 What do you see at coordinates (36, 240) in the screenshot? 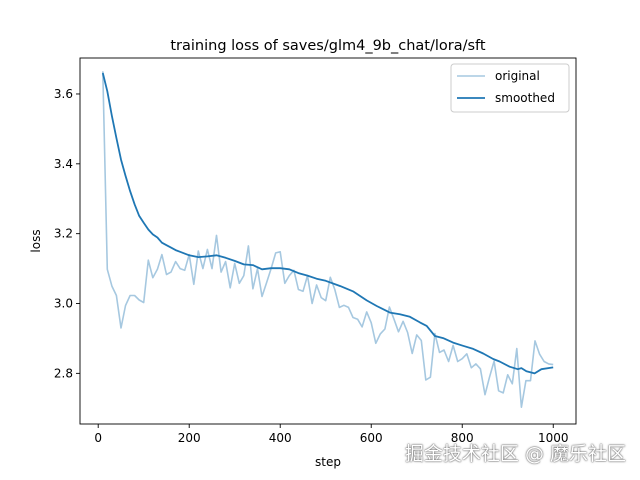
I see `y-axis-label: loss` at bounding box center [36, 240].